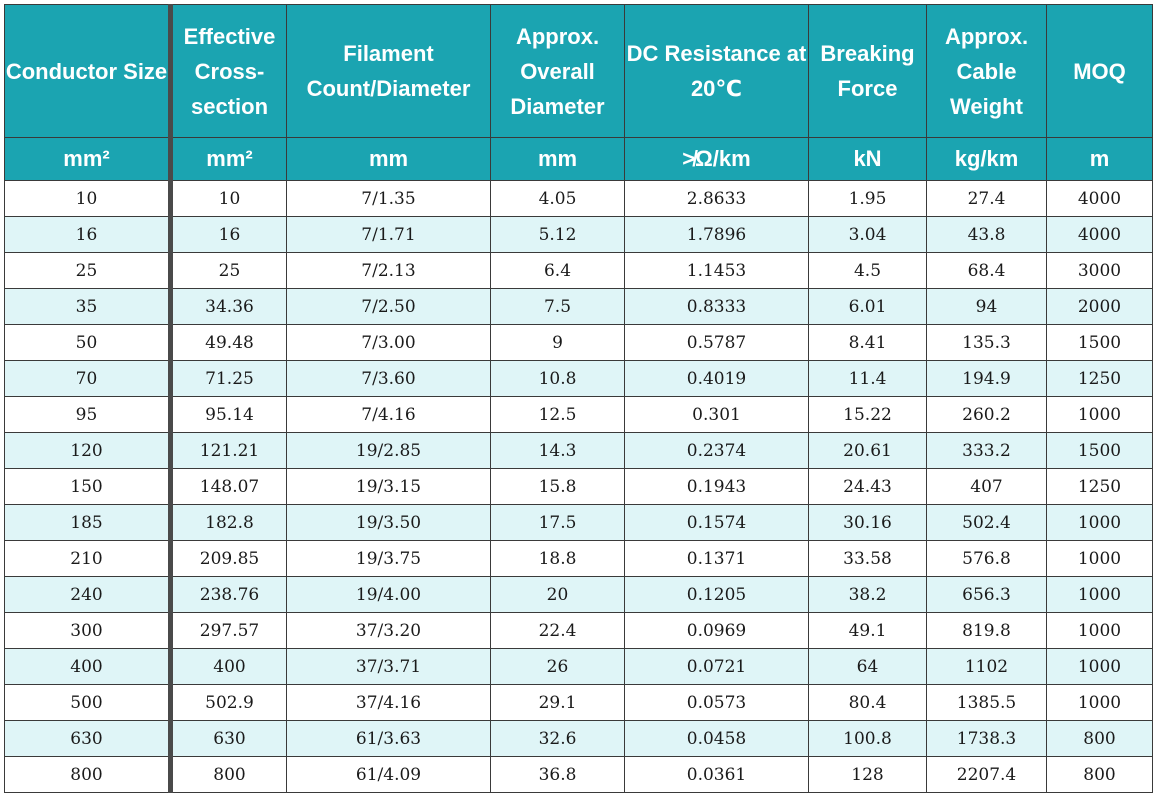 The width and height of the screenshot is (1154, 806). What do you see at coordinates (88, 522) in the screenshot?
I see `conductor-size-cell: 185` at bounding box center [88, 522].